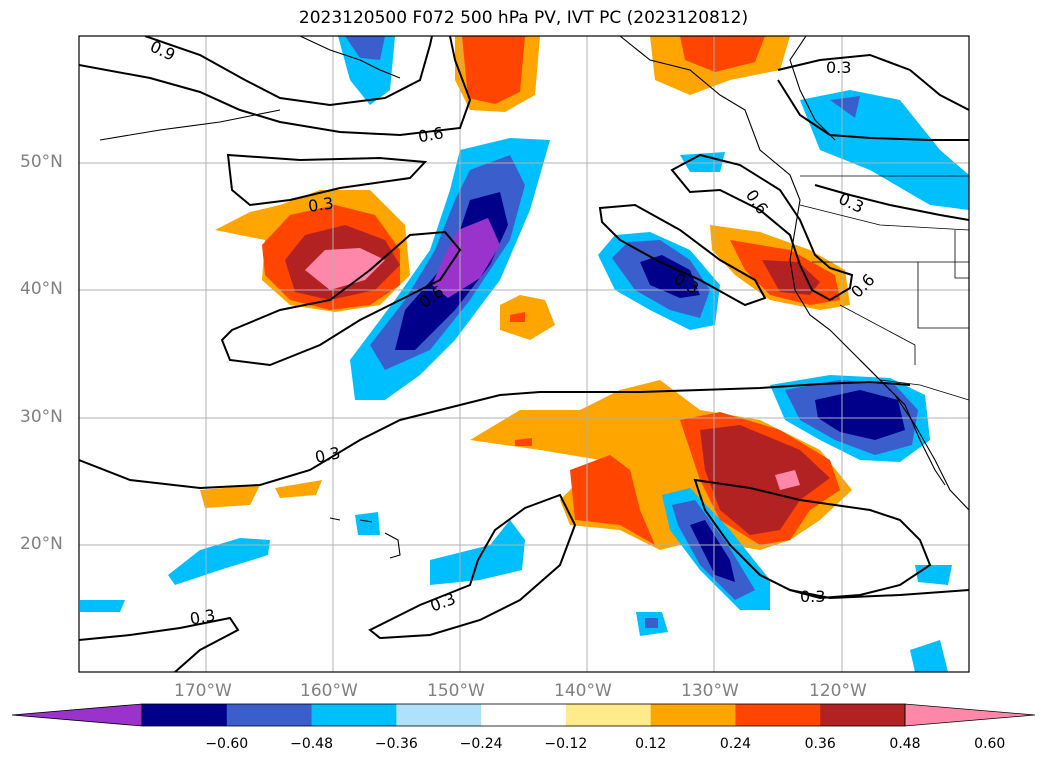  What do you see at coordinates (905, 744) in the screenshot?
I see `colorbar-tick-label: 0.48` at bounding box center [905, 744].